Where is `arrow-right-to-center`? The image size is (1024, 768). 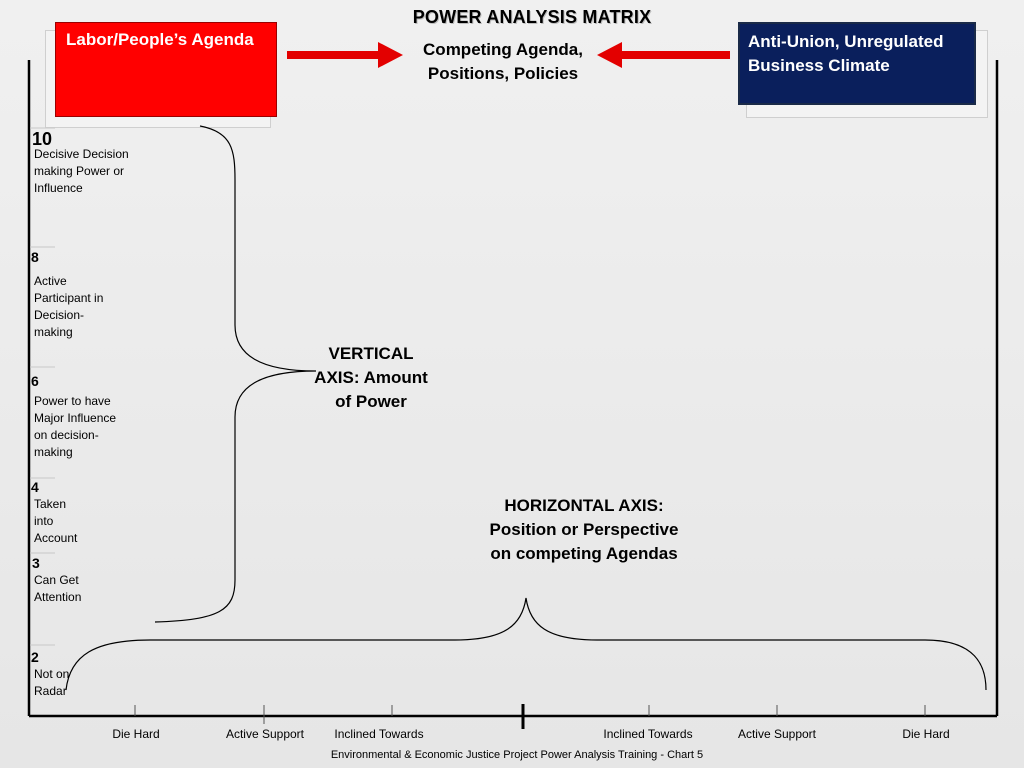 arrow-right-to-center is located at coordinates (345, 55).